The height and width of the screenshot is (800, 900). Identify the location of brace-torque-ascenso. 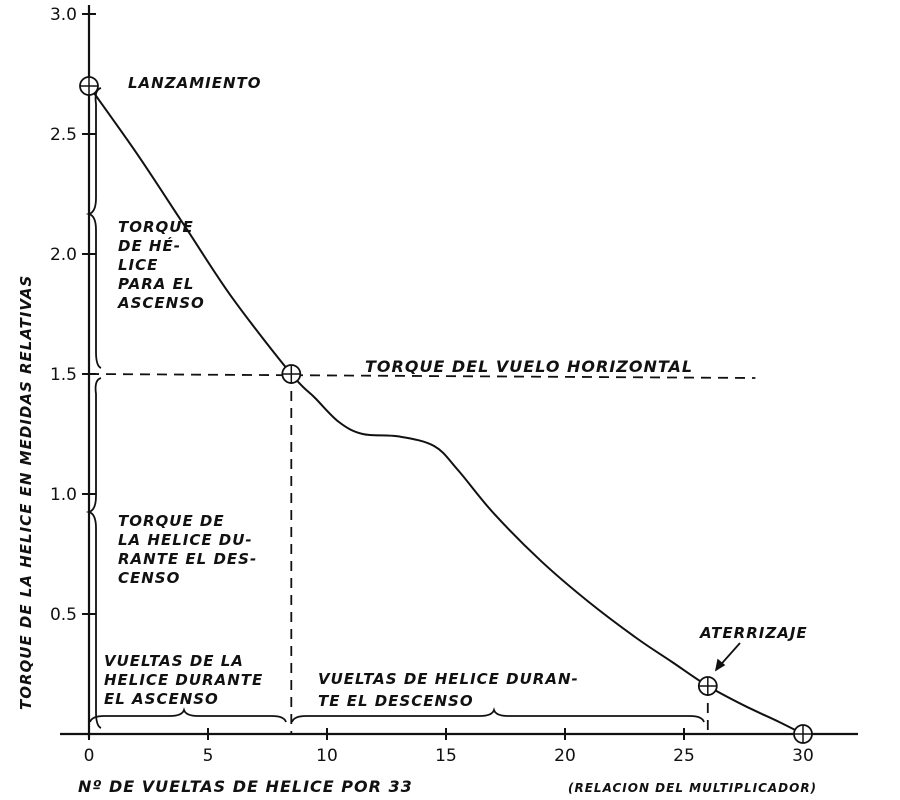
(93, 228).